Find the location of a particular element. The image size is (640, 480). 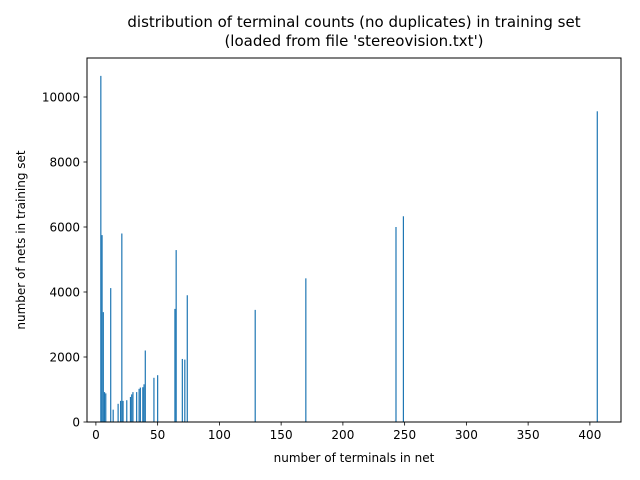

y-tick-label: 2000 is located at coordinates (64, 358).